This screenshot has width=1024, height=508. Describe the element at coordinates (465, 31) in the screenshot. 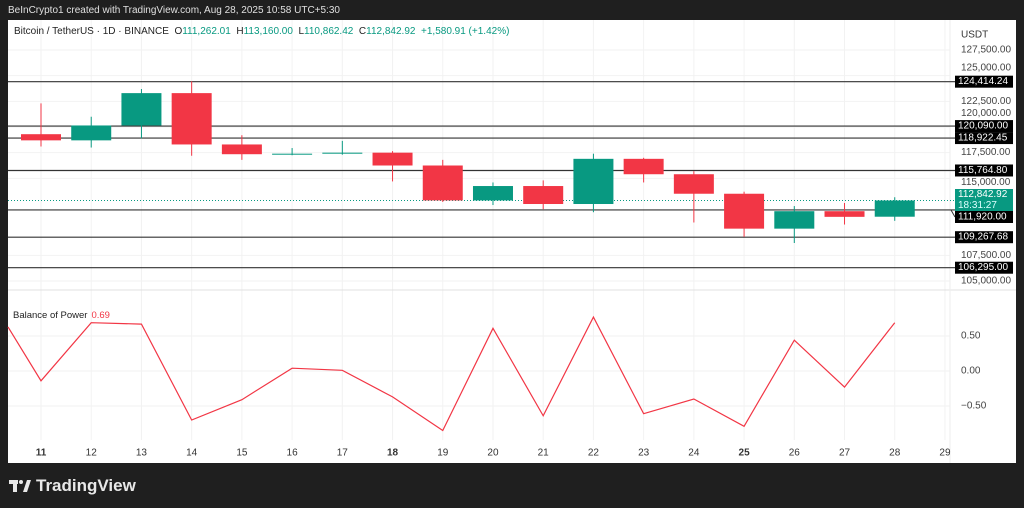

I see `change-value: +1,580.91 (+1.42%)` at that location.